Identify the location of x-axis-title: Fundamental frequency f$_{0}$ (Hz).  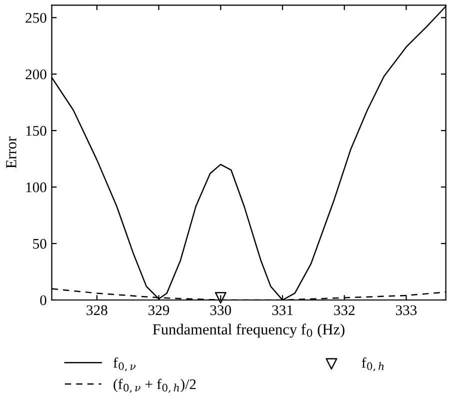
(248, 331).